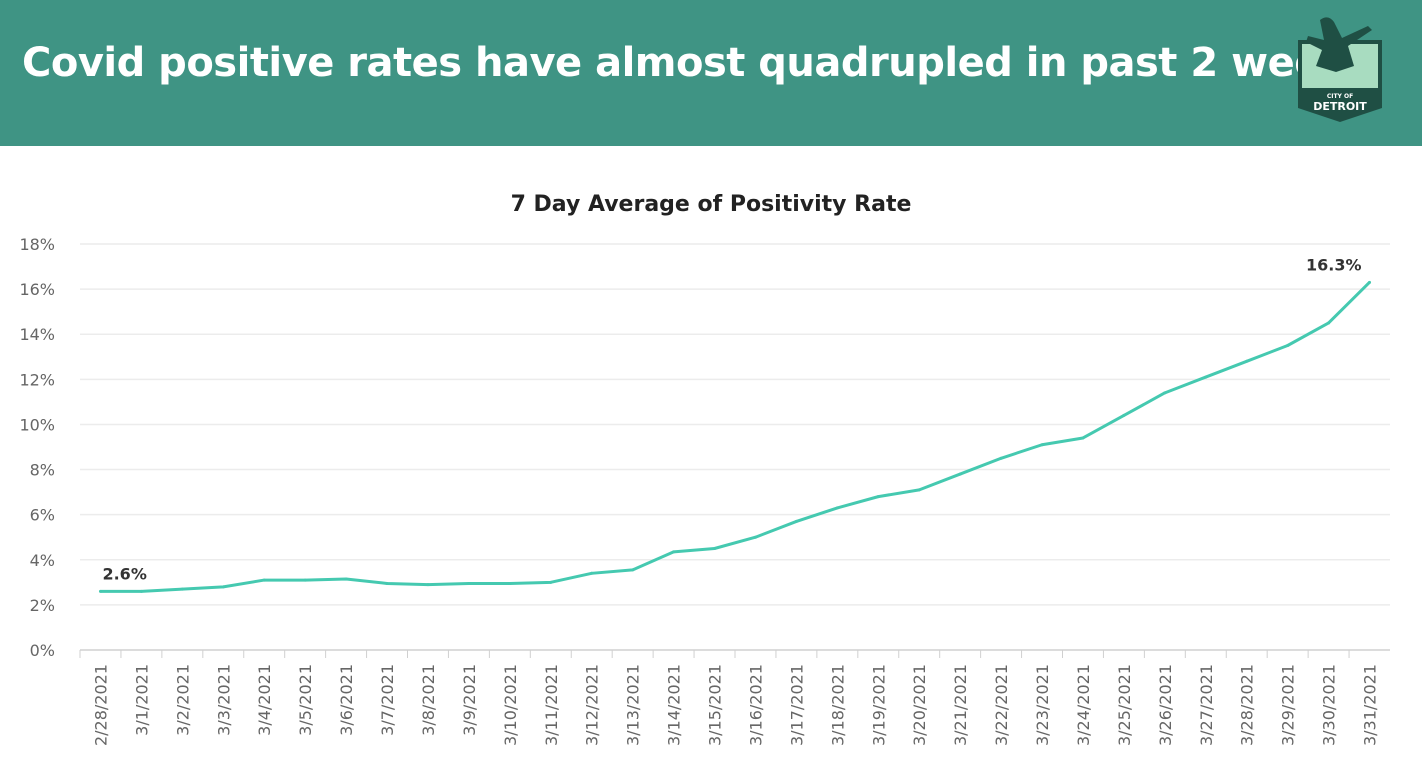  I want to click on y-tick-label: 14%, so click(37, 334).